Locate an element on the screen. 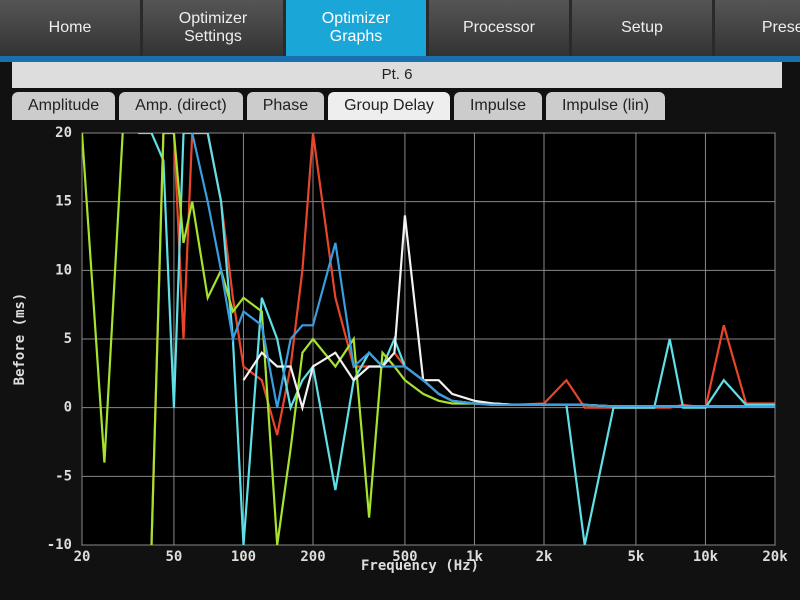 Image resolution: width=800 pixels, height=600 pixels. y-tick-label: 10 is located at coordinates (63, 270).